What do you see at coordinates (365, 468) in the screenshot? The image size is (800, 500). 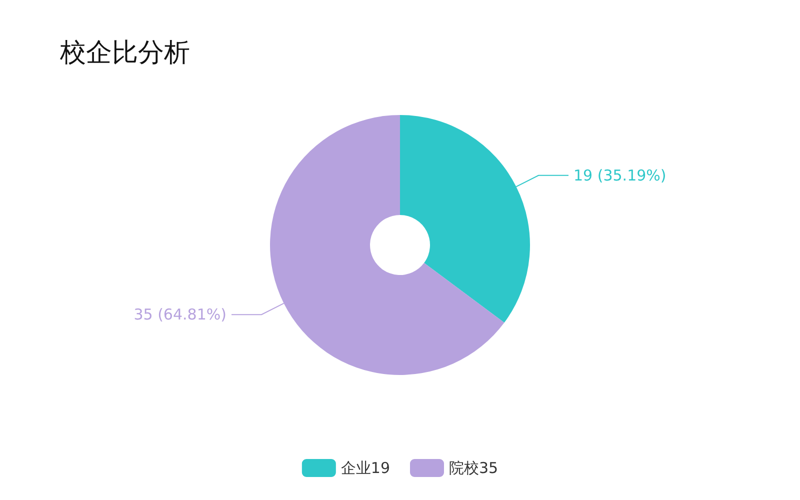 I see `legend-label: 企业19` at bounding box center [365, 468].